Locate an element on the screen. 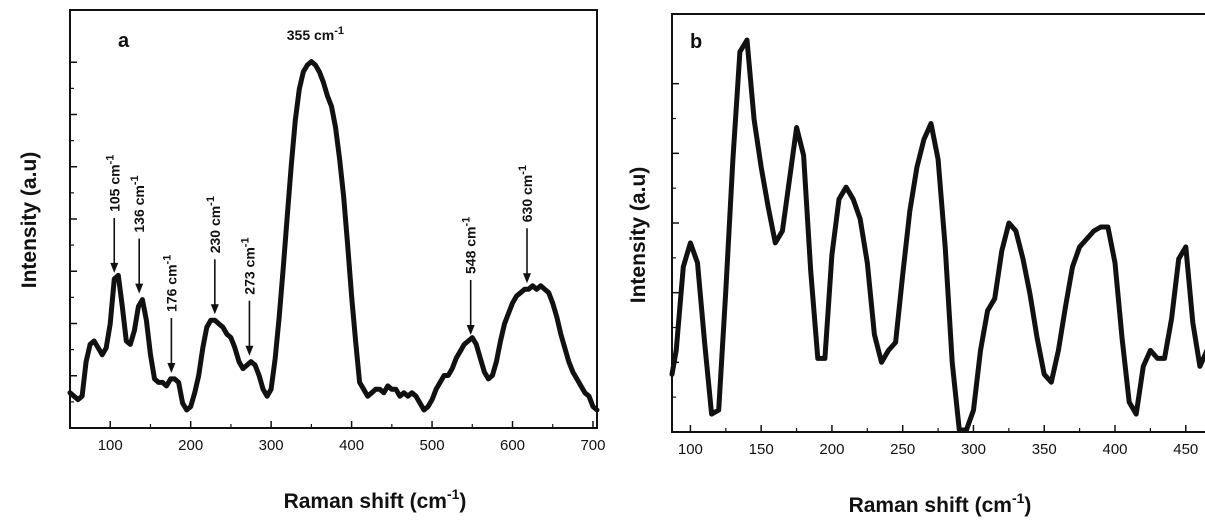  panel-b-letter: b is located at coordinates (696, 42).